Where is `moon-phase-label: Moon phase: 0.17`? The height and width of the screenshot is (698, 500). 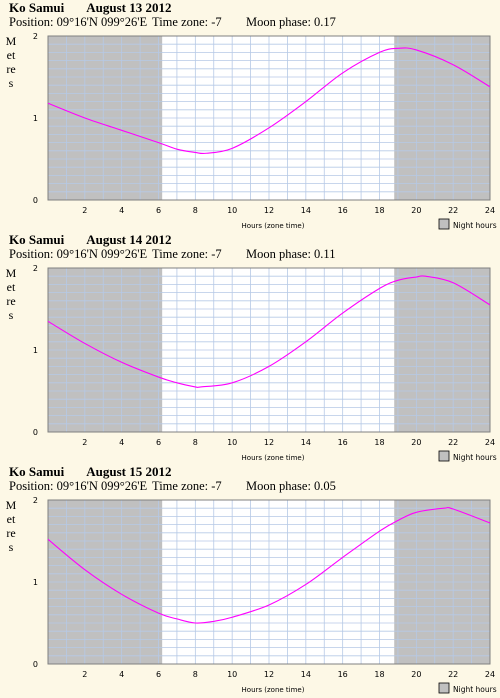 moon-phase-label: Moon phase: 0.17 is located at coordinates (291, 22).